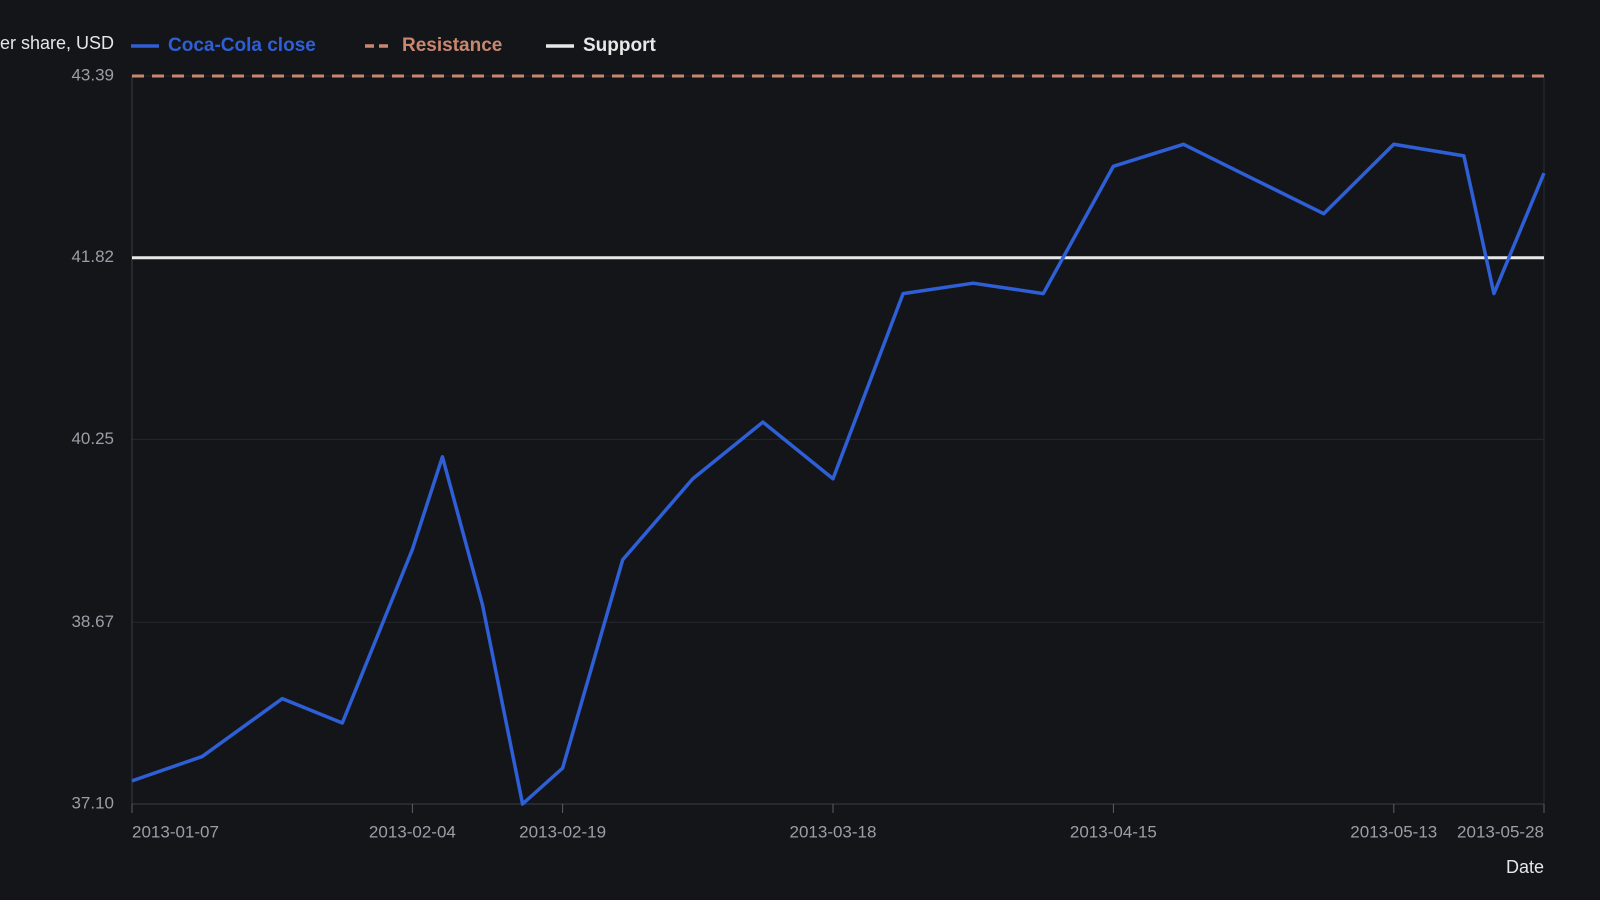 The image size is (1600, 900). What do you see at coordinates (92, 621) in the screenshot?
I see `y-tick-label: 38.67` at bounding box center [92, 621].